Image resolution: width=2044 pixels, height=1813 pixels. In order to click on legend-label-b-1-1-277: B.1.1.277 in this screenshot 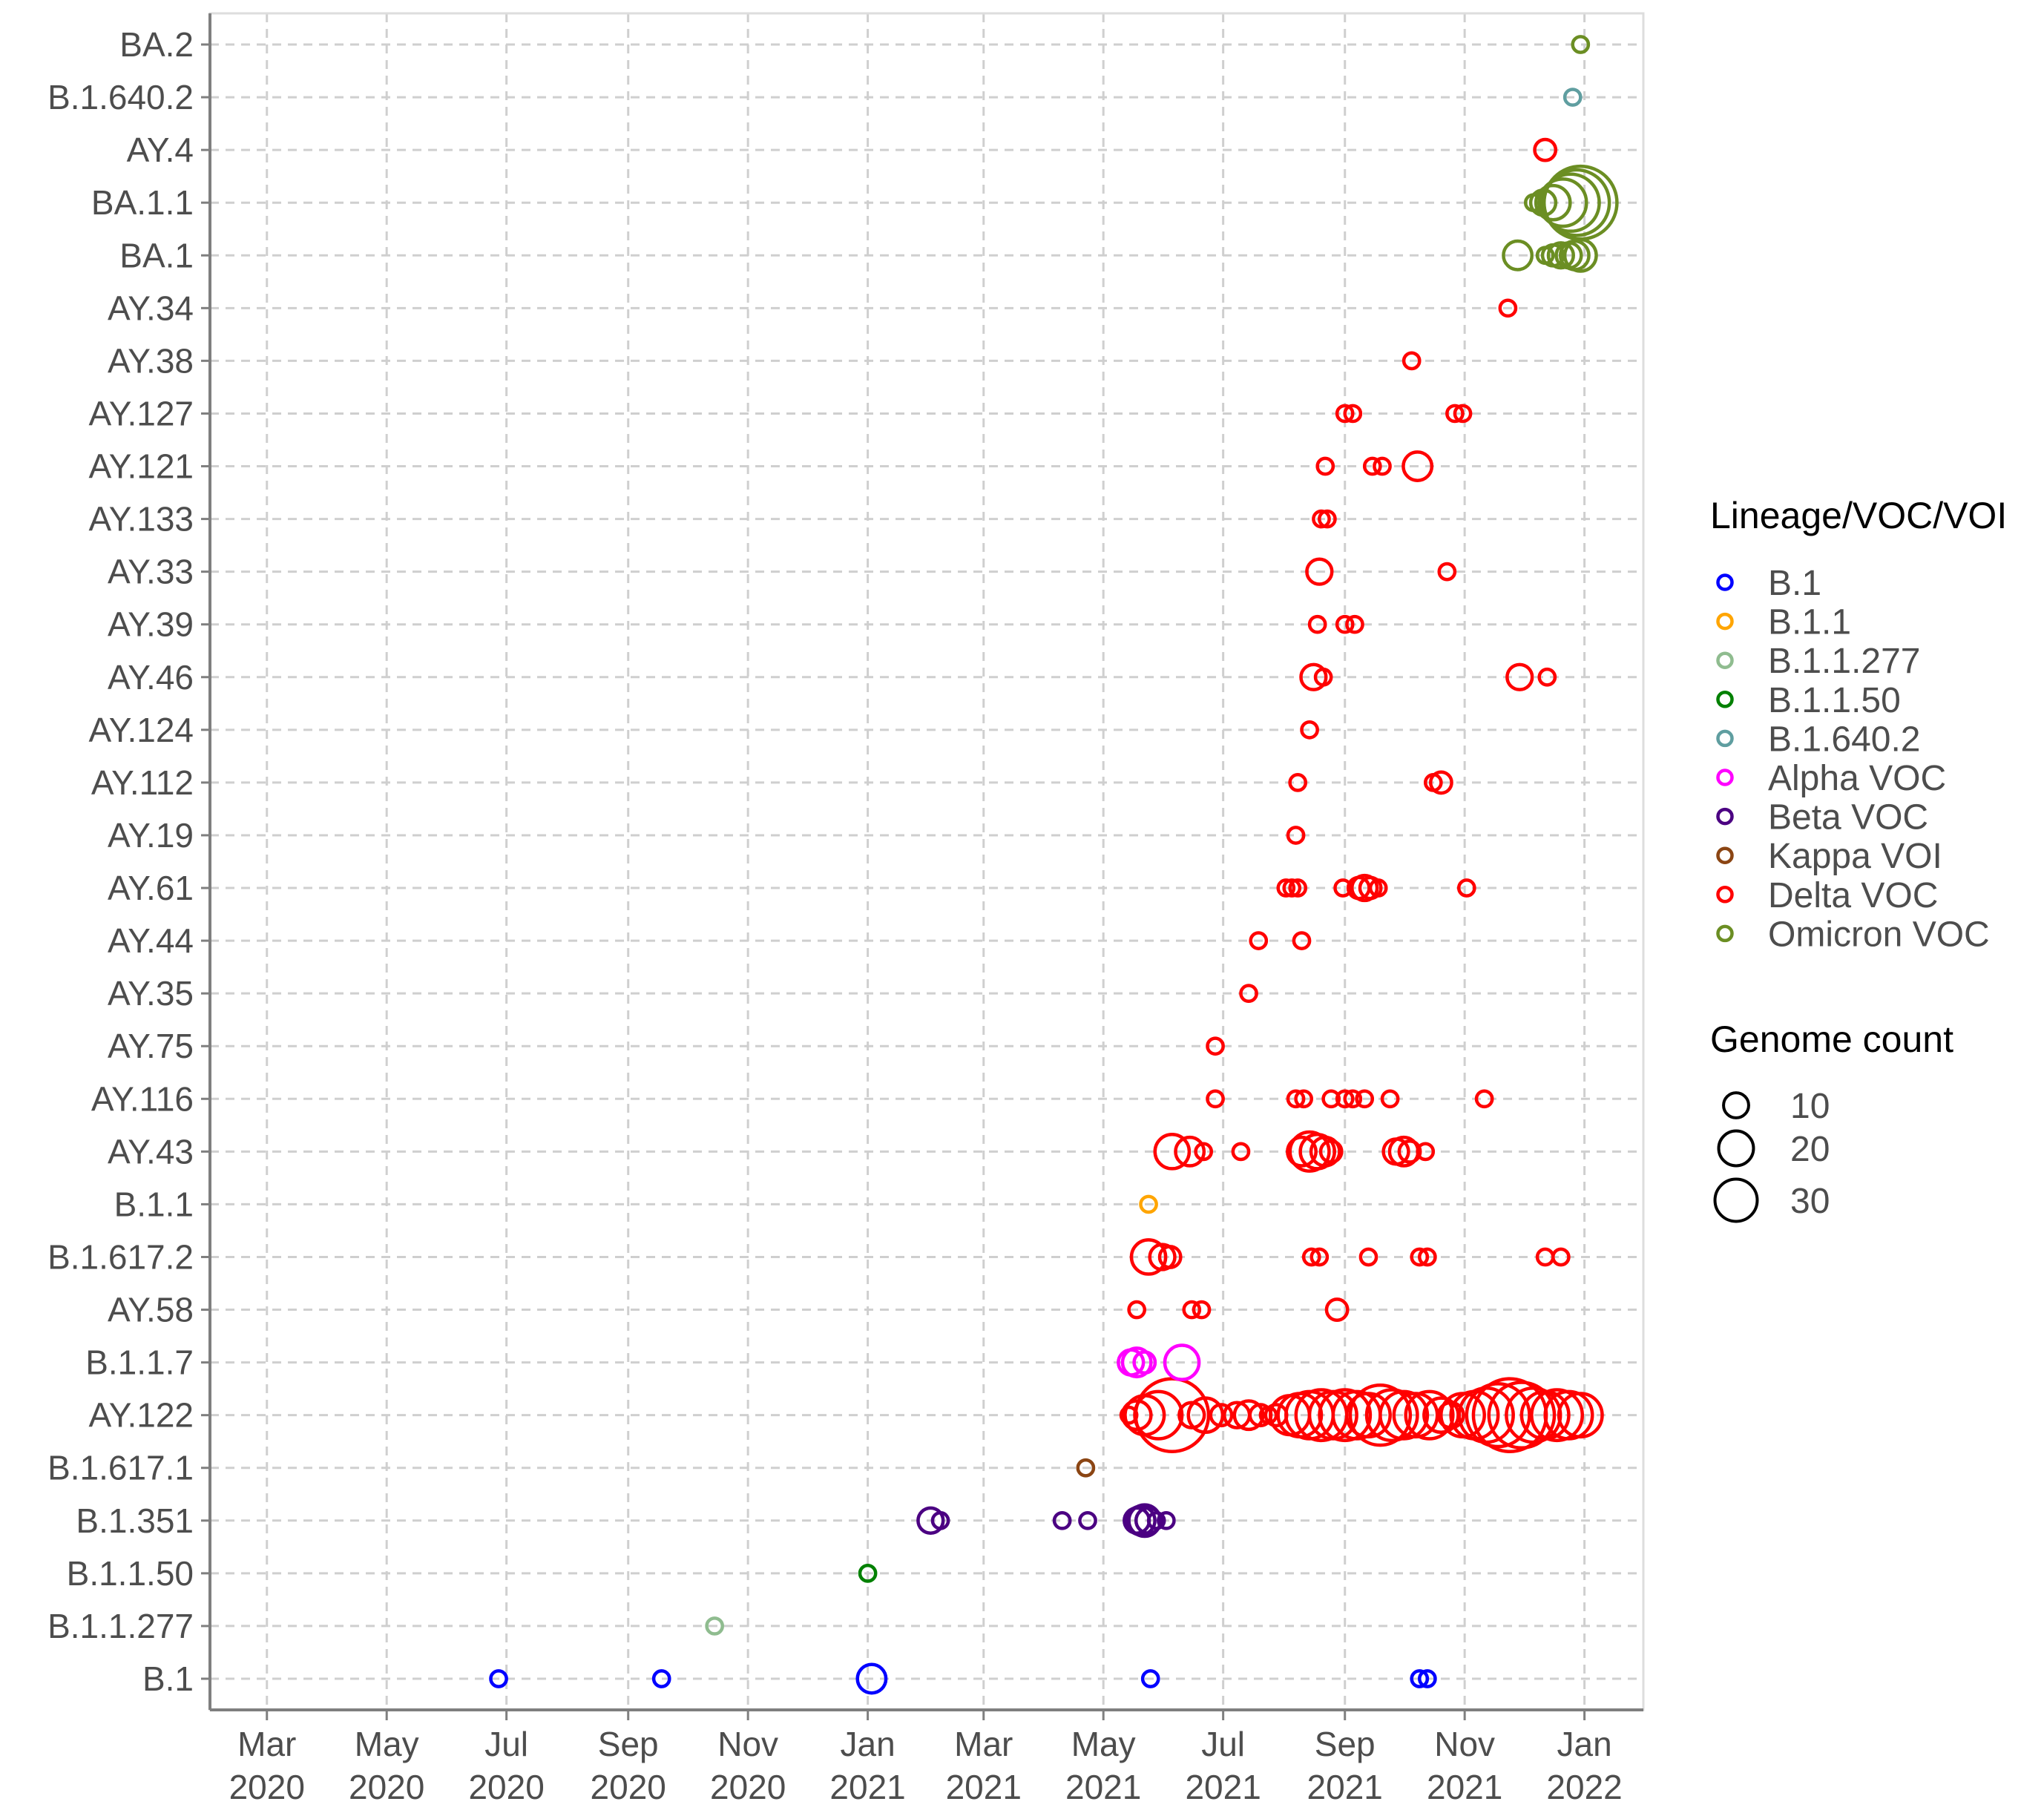, I will do `click(1845, 661)`.